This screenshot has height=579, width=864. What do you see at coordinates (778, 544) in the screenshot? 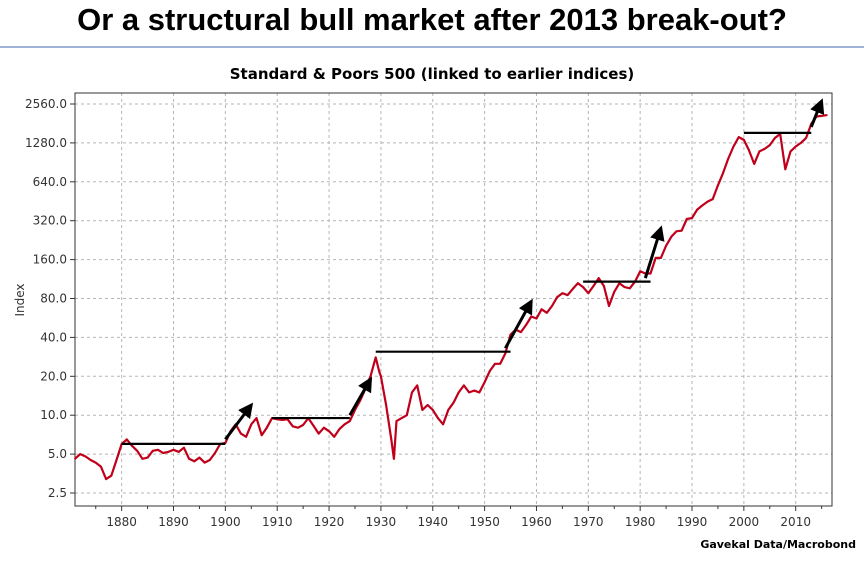
I see `source-credit: Gavekal Data/Macrobond` at bounding box center [778, 544].